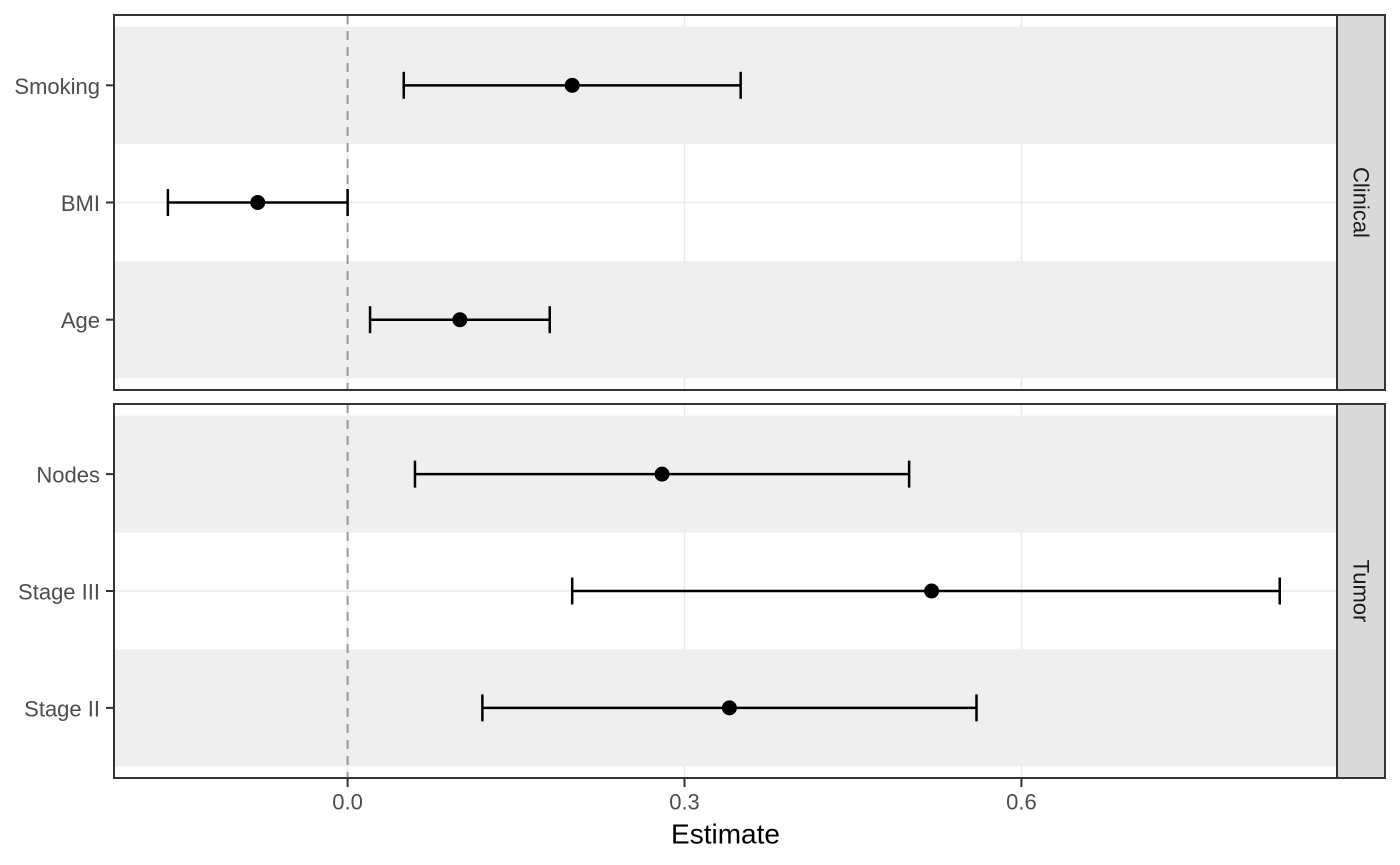  What do you see at coordinates (729, 708) in the screenshot?
I see `point-stage-ii` at bounding box center [729, 708].